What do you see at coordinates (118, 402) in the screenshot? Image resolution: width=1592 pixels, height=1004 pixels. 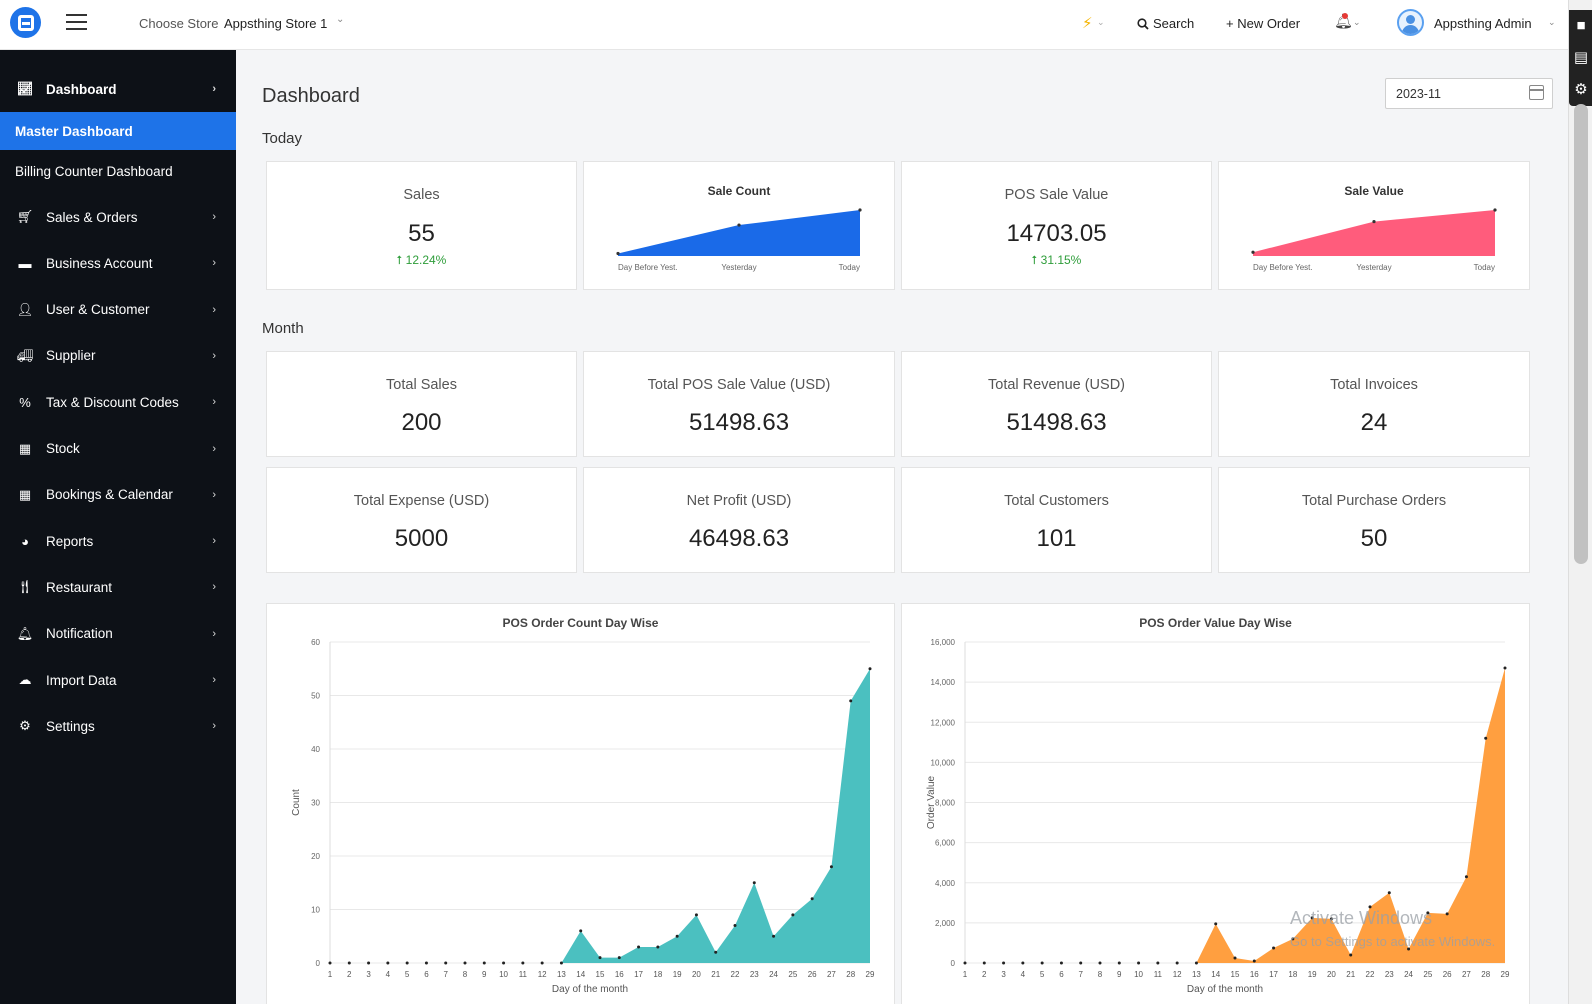 I see `sidebar-item-tax-discount-codes: % Tax & Discount Codes ›` at bounding box center [118, 402].